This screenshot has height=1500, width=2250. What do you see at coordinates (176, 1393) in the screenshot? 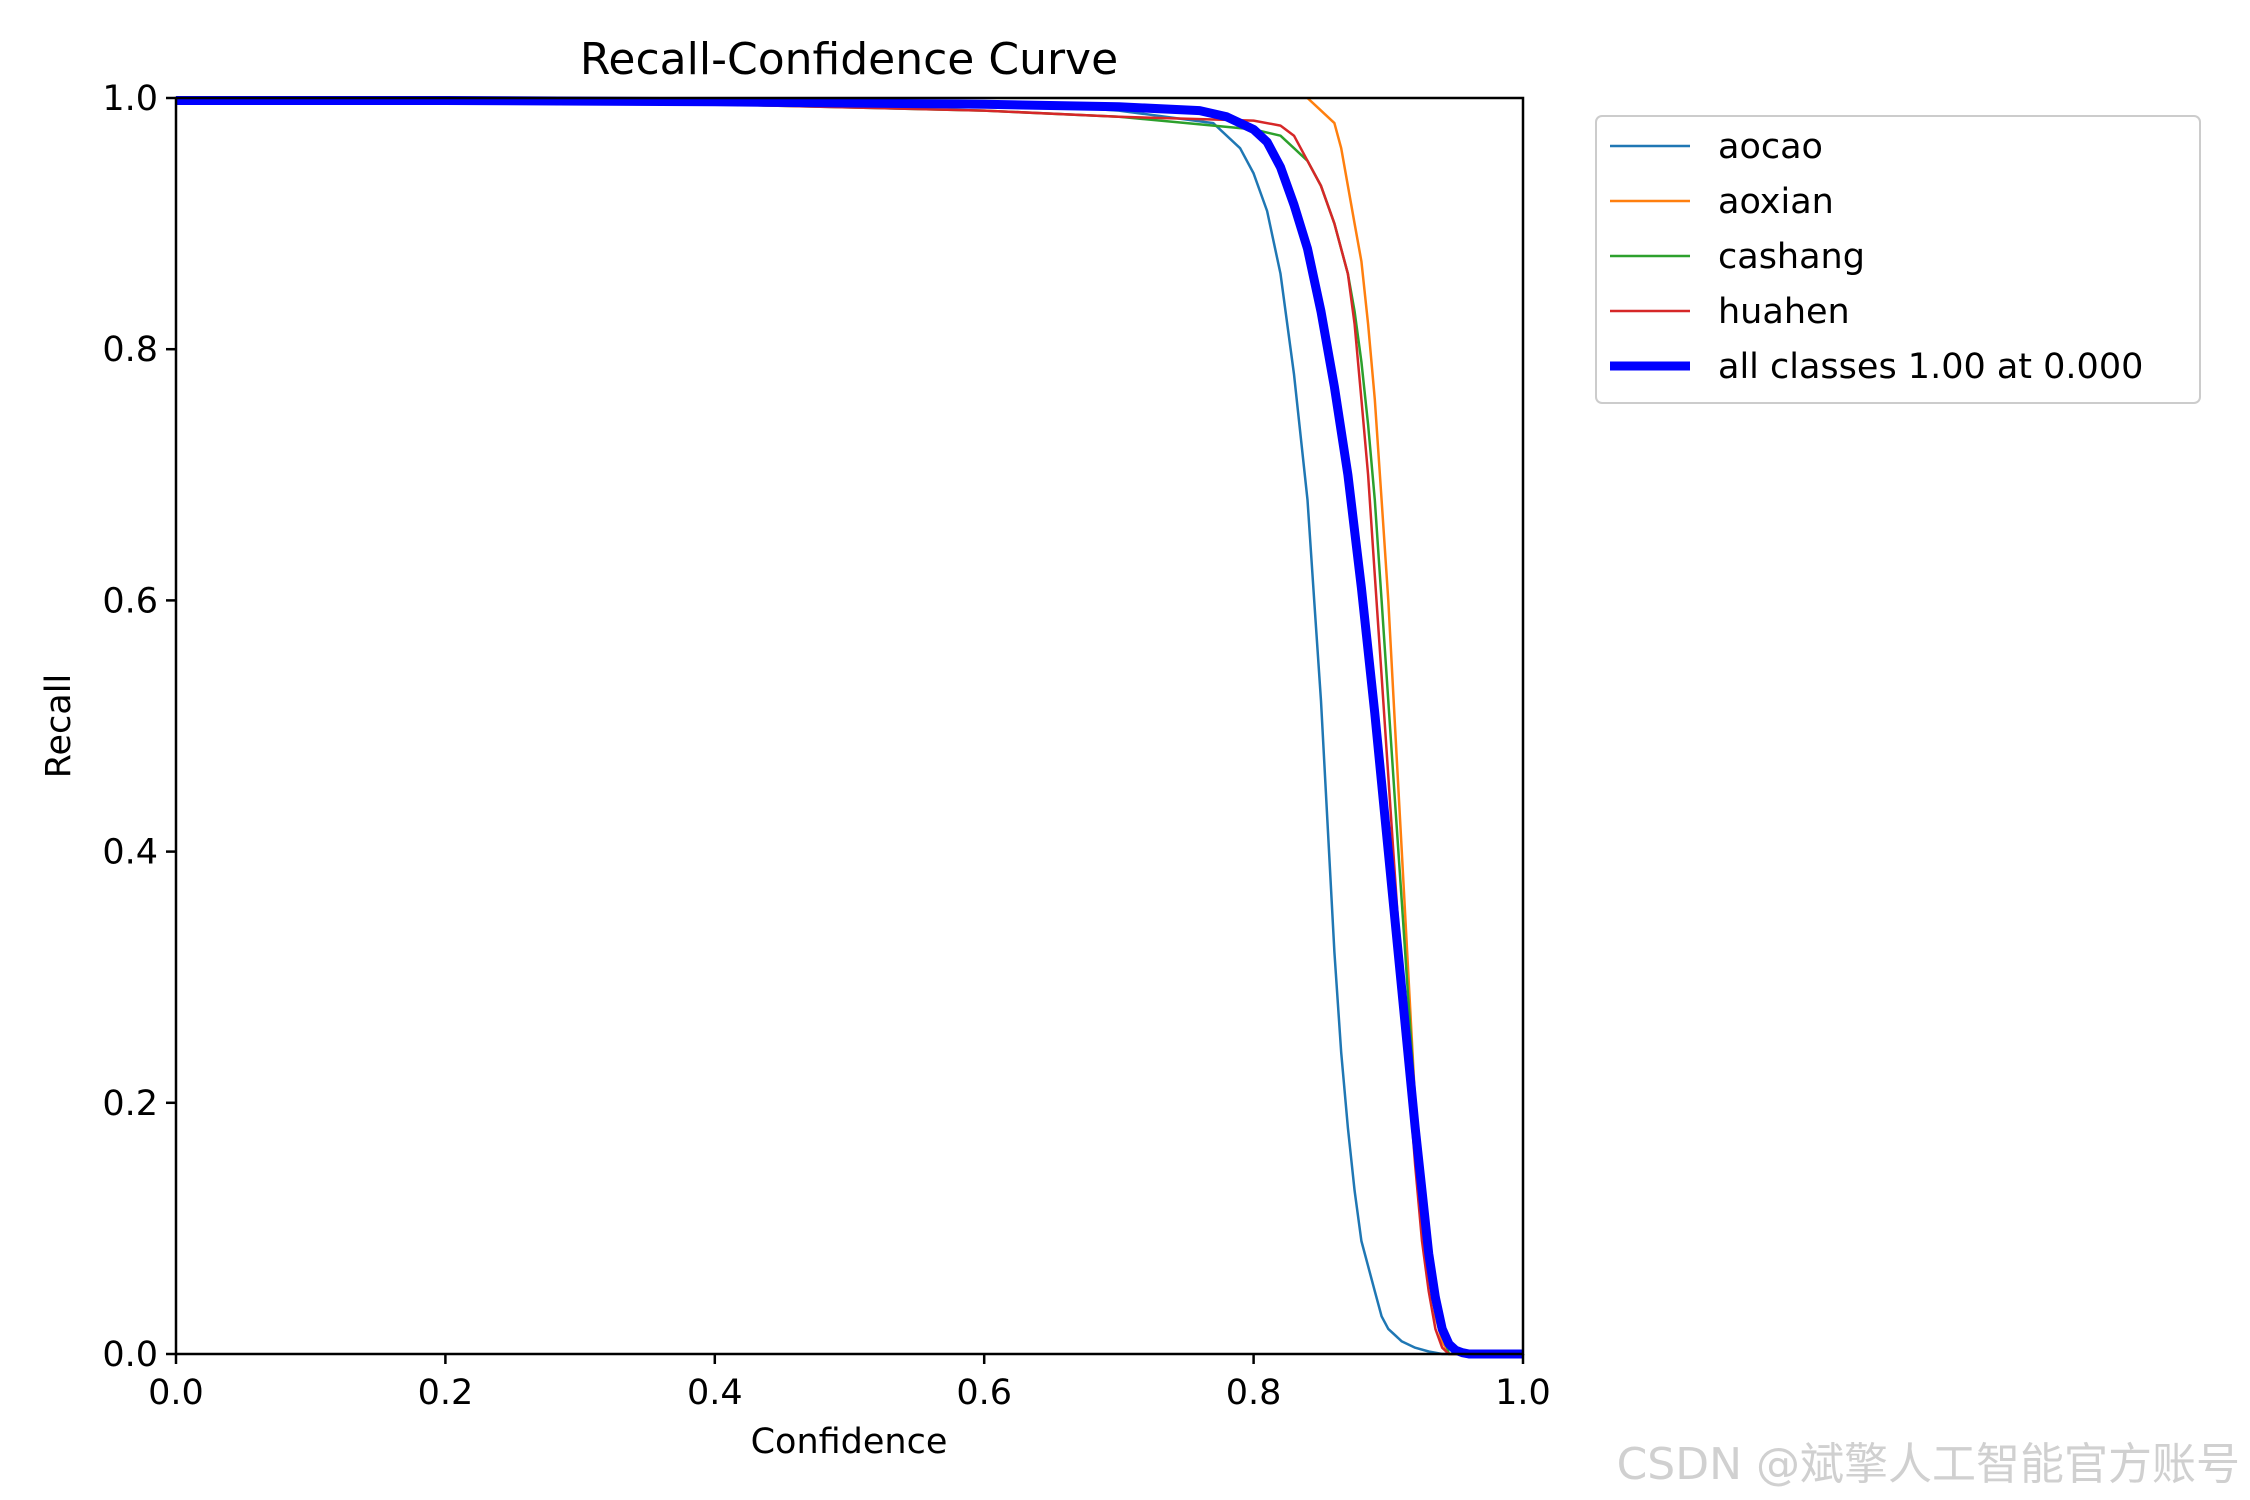
I see `x-tick-label: 0.0` at bounding box center [176, 1393].